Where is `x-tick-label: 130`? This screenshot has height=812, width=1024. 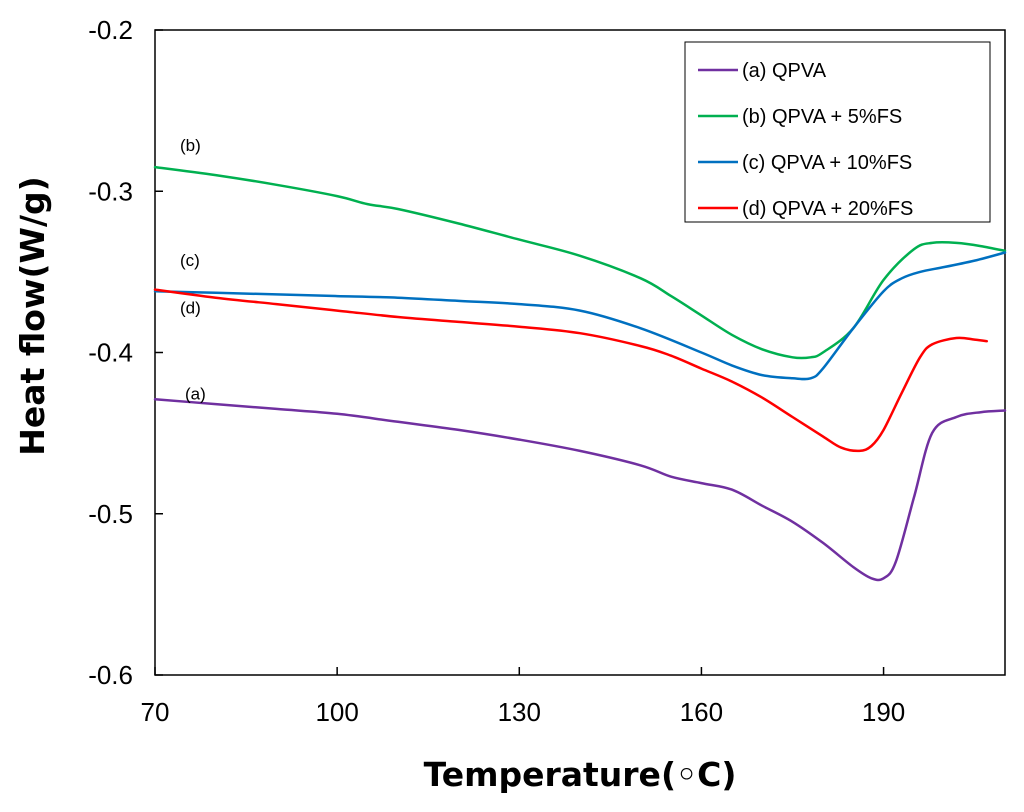
x-tick-label: 130 is located at coordinates (519, 712).